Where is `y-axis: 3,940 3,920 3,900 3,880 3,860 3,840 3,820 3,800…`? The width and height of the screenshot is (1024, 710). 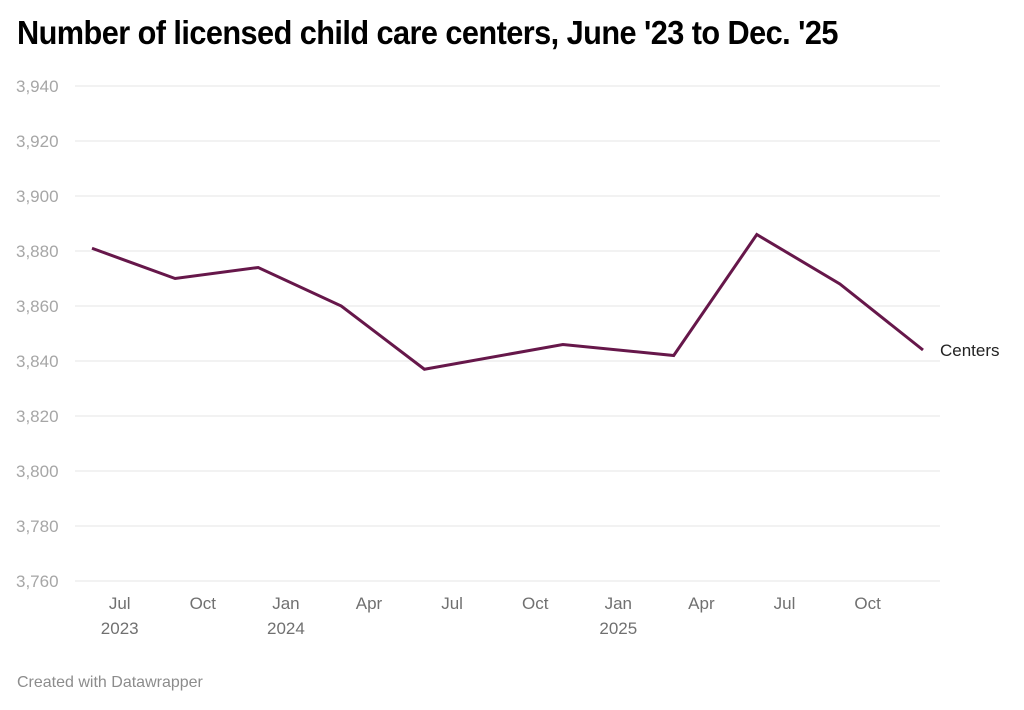
y-axis: 3,940 3,920 3,900 3,880 3,860 3,840 3,820 3,800… is located at coordinates (37, 334).